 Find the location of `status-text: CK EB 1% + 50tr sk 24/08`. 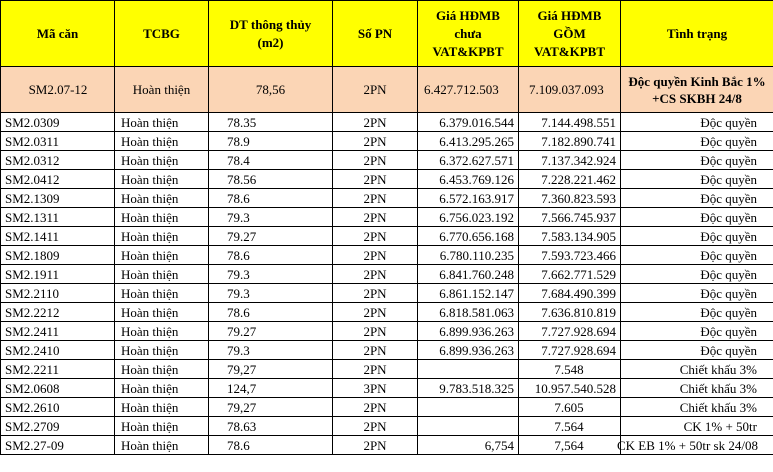

status-text: CK EB 1% + 50tr sk 24/08 is located at coordinates (687, 445).